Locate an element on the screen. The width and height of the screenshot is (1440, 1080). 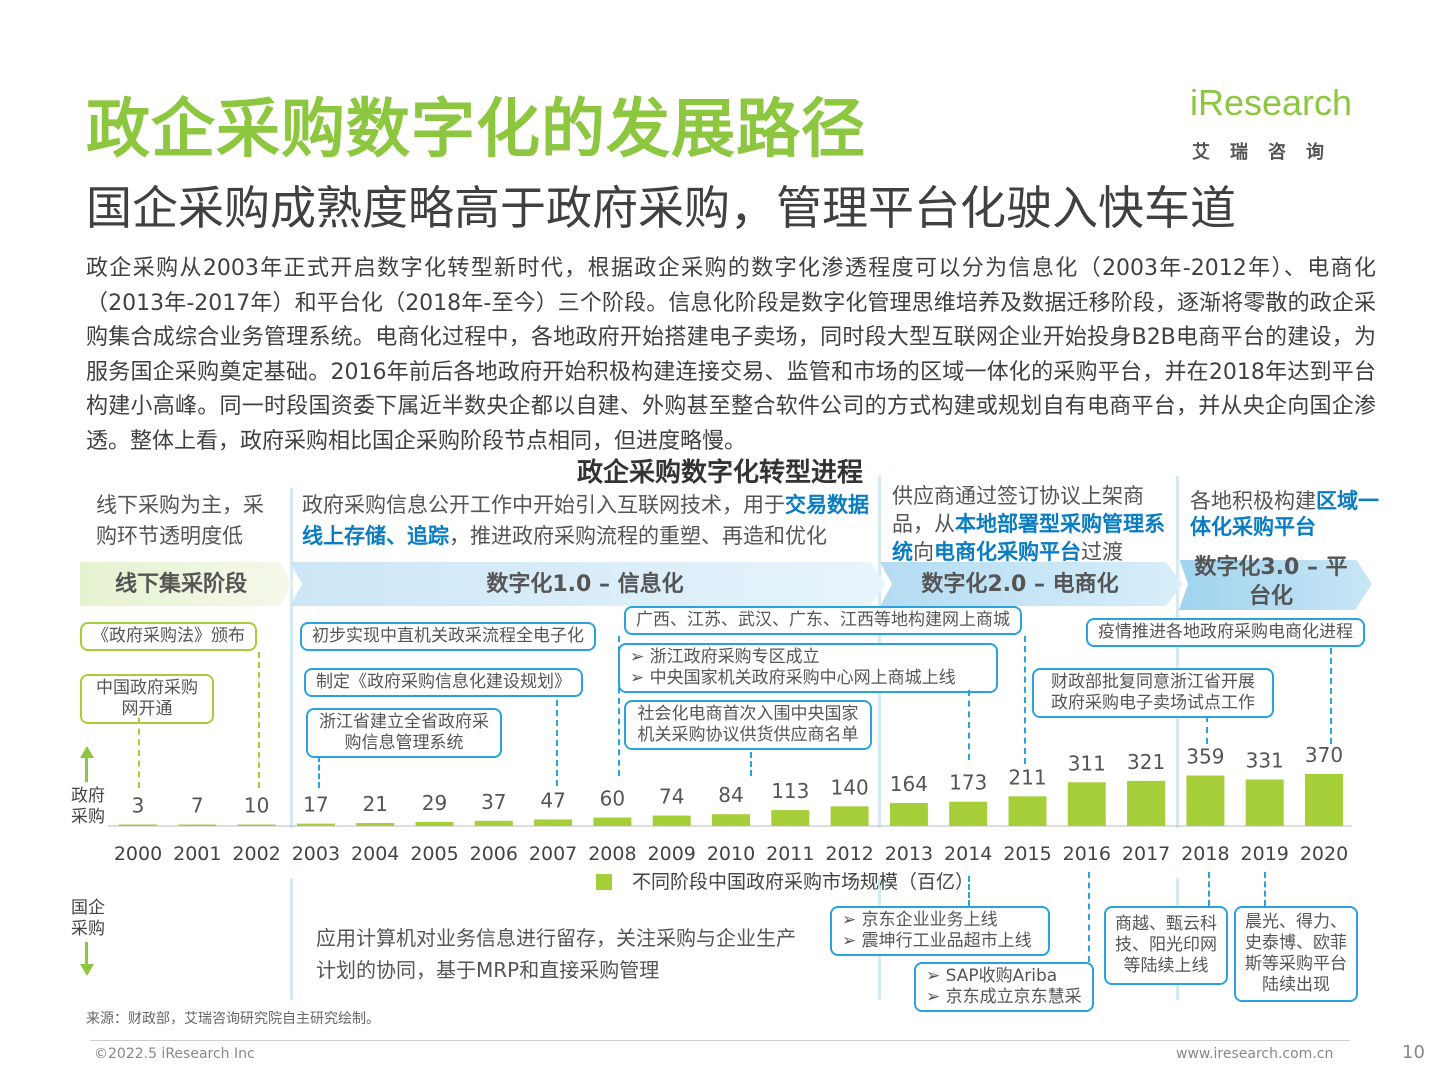
bar-2012 is located at coordinates (849, 816).